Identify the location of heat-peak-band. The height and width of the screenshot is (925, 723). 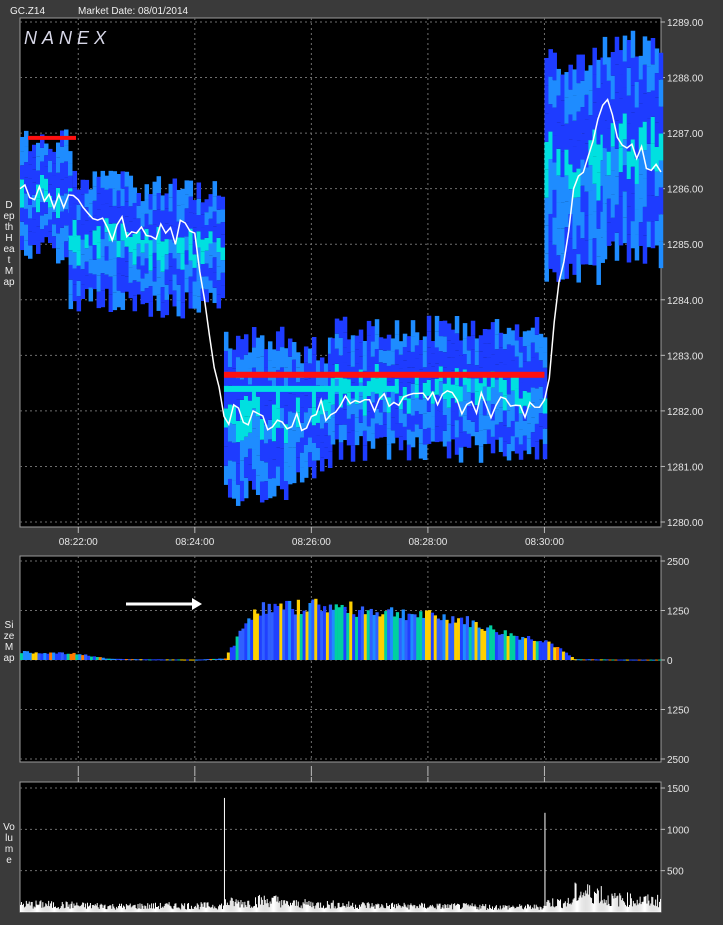
(52, 137).